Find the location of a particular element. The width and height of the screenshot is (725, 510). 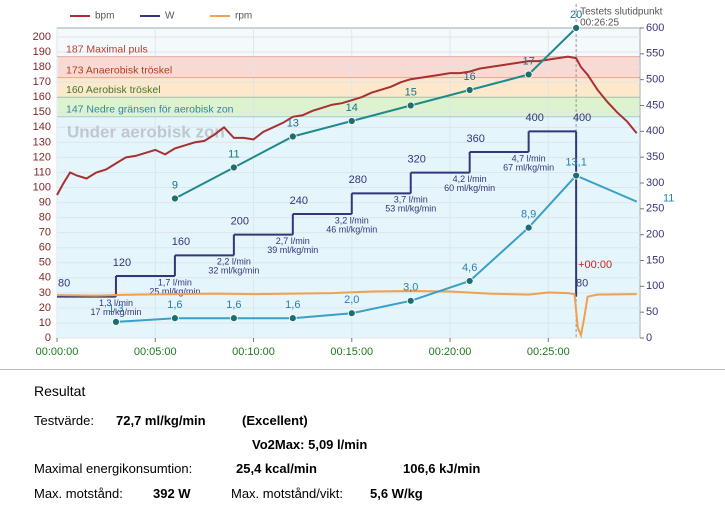

stage-note: 32 ml/kg/min is located at coordinates (233, 271).